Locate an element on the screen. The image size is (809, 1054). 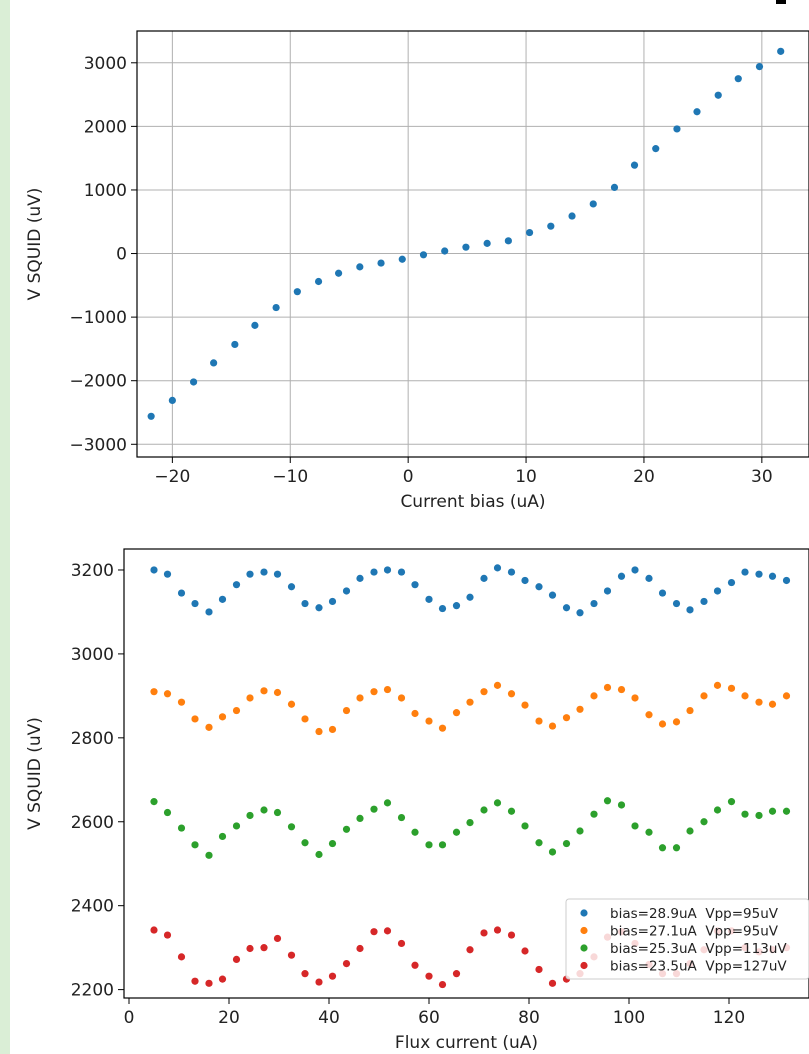
x-tick-label: 40 is located at coordinates (329, 1018).